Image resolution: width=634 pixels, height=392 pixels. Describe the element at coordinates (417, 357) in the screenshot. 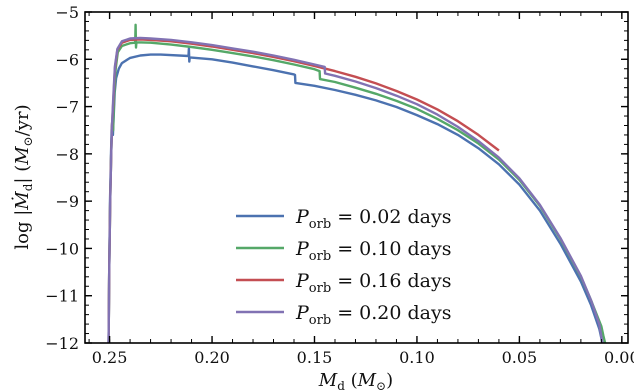

I see `x-tick-label: 0.10` at that location.